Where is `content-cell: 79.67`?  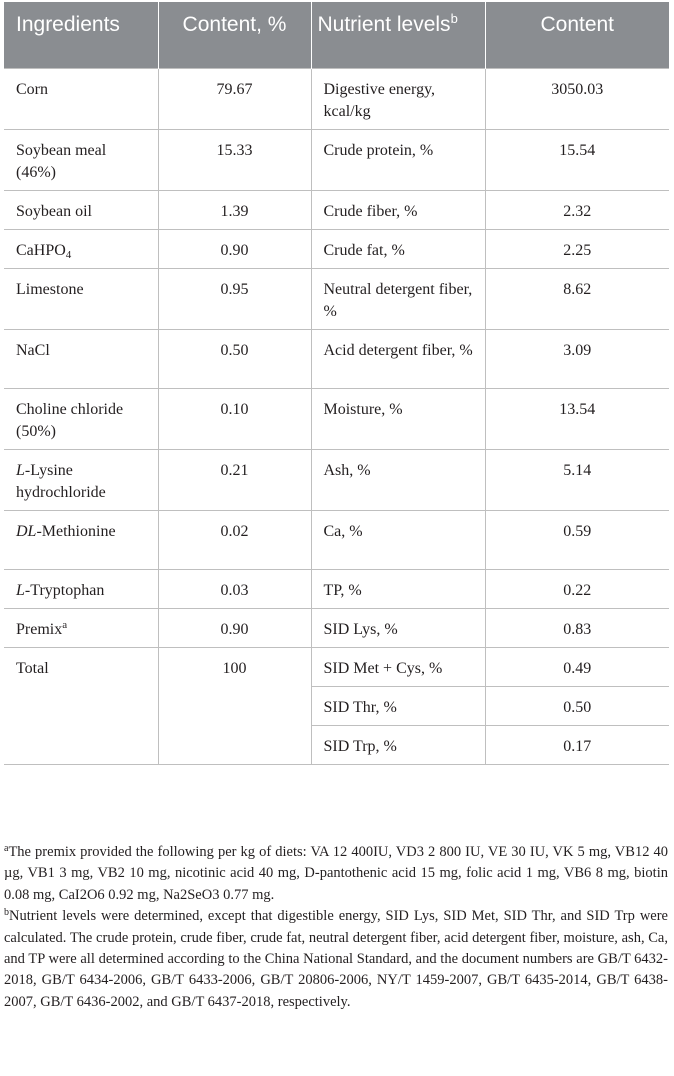 content-cell: 79.67 is located at coordinates (234, 98).